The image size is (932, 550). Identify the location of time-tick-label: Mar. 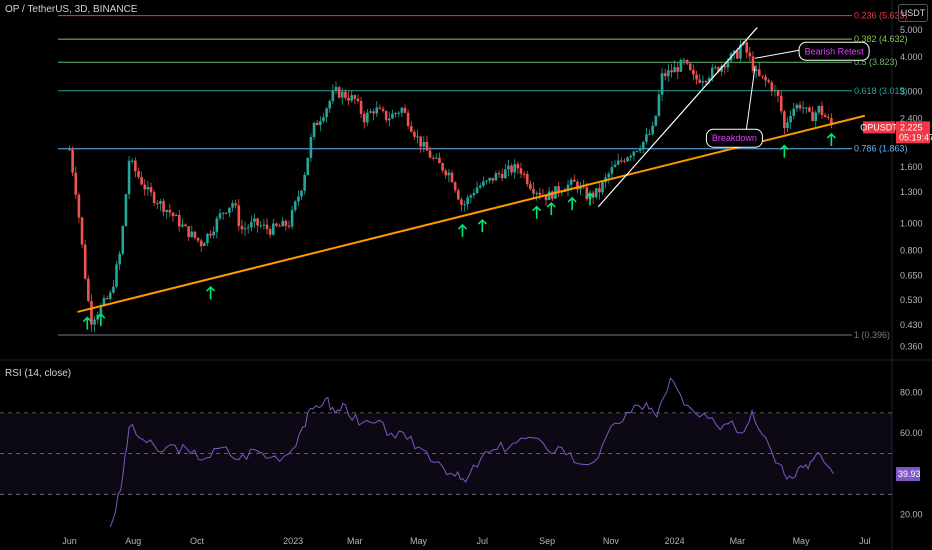
(738, 541).